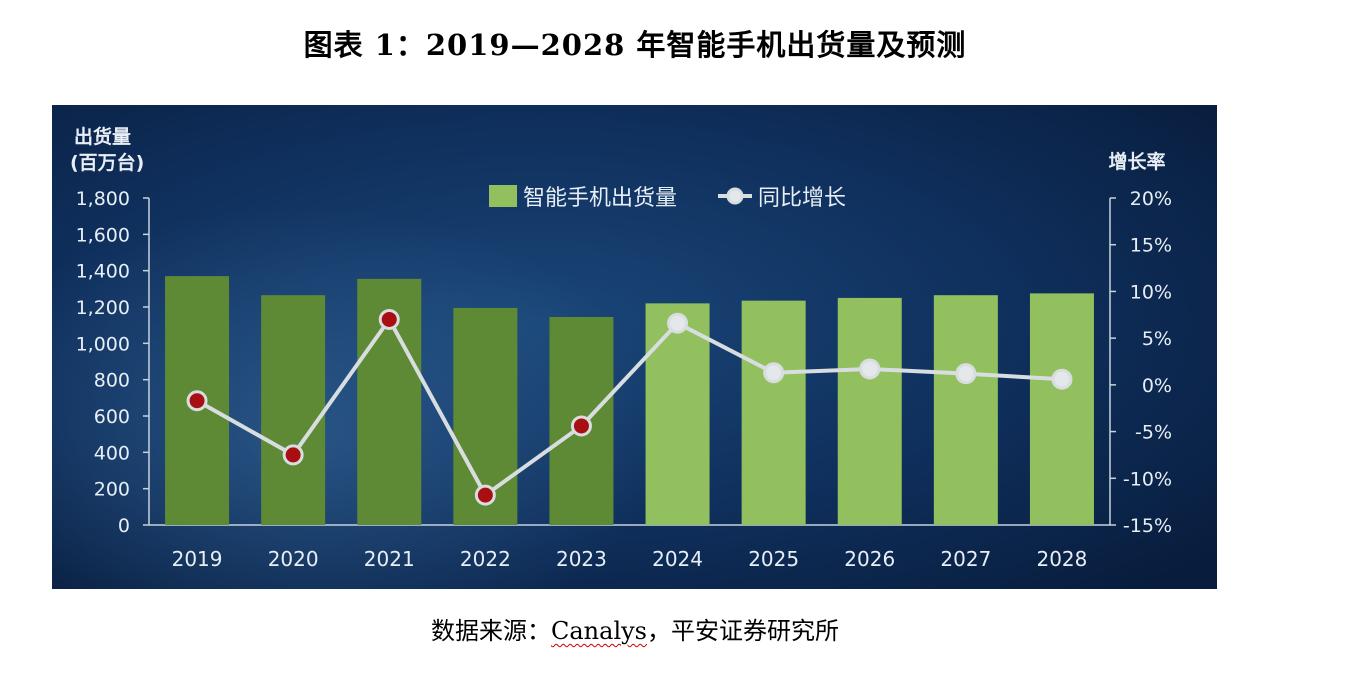 Image resolution: width=1357 pixels, height=689 pixels. I want to click on right-axis-title: 增长率, so click(1136, 161).